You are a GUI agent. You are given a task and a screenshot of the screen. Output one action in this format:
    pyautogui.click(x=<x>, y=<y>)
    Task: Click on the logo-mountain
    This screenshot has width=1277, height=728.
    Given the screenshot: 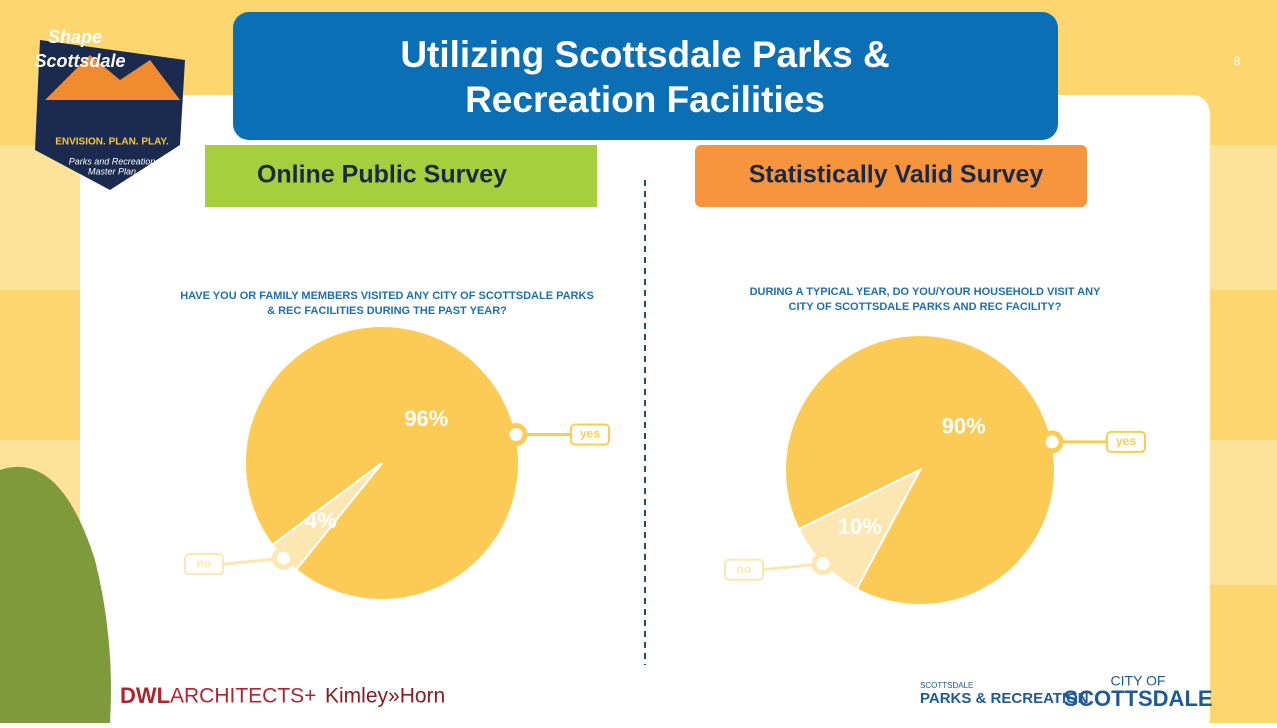 What is the action you would take?
    pyautogui.click(x=112, y=77)
    